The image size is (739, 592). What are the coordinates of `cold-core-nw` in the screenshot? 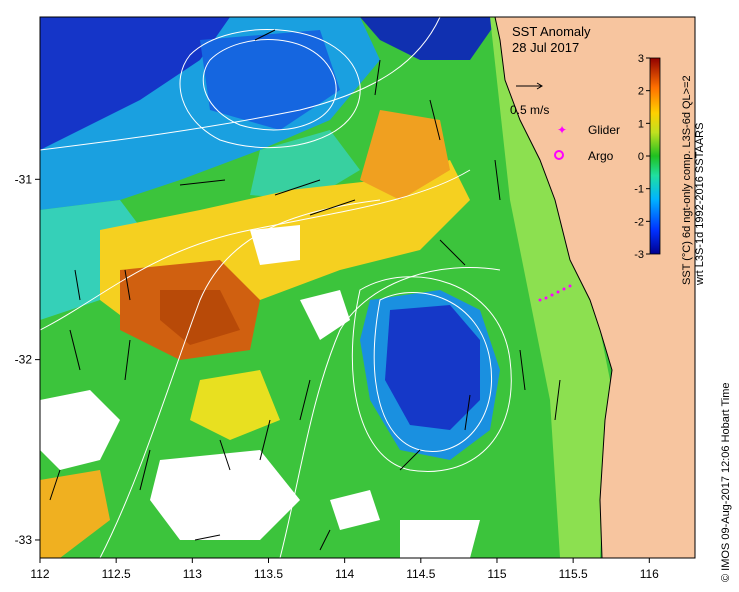 It's located at (135, 83).